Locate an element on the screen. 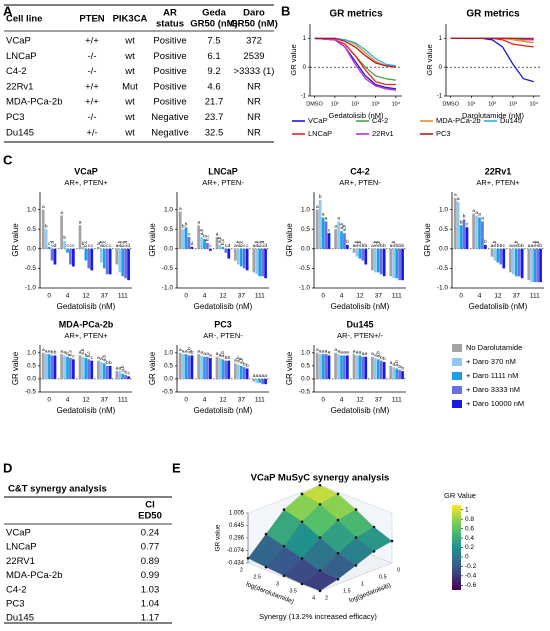 This screenshot has width=550, height=631. colorbar-tick-label: -0.6 is located at coordinates (471, 585).